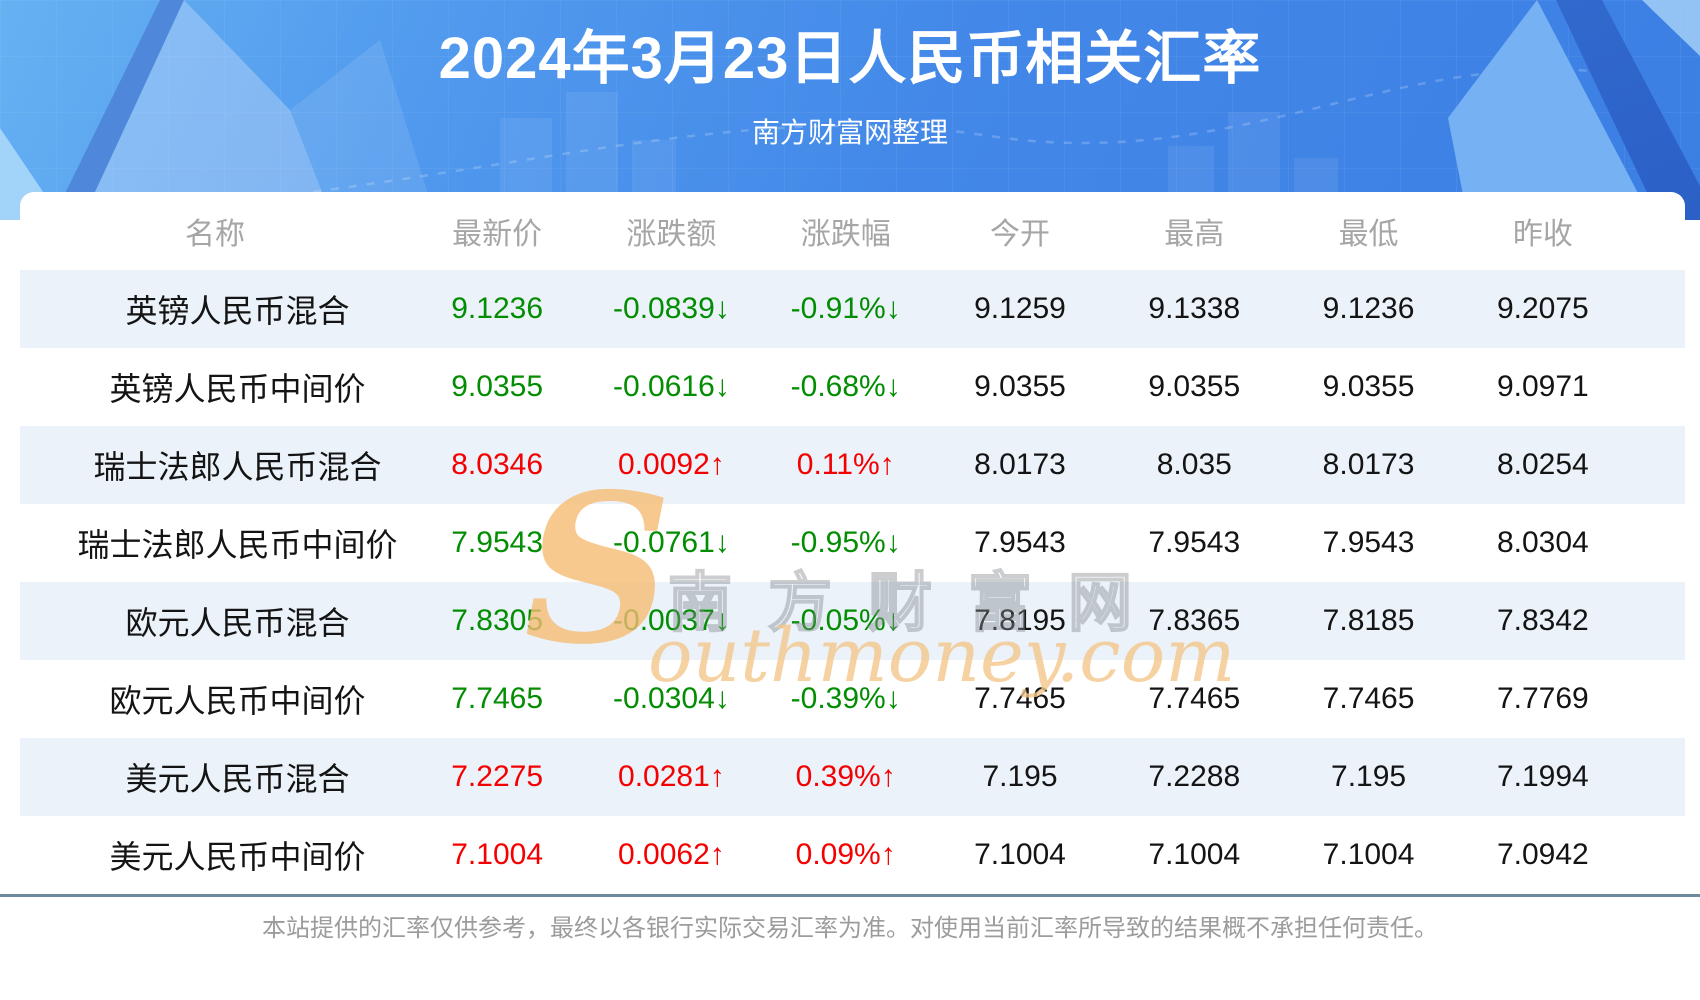  Describe the element at coordinates (1194, 234) in the screenshot. I see `column-header-6: 最高` at that location.